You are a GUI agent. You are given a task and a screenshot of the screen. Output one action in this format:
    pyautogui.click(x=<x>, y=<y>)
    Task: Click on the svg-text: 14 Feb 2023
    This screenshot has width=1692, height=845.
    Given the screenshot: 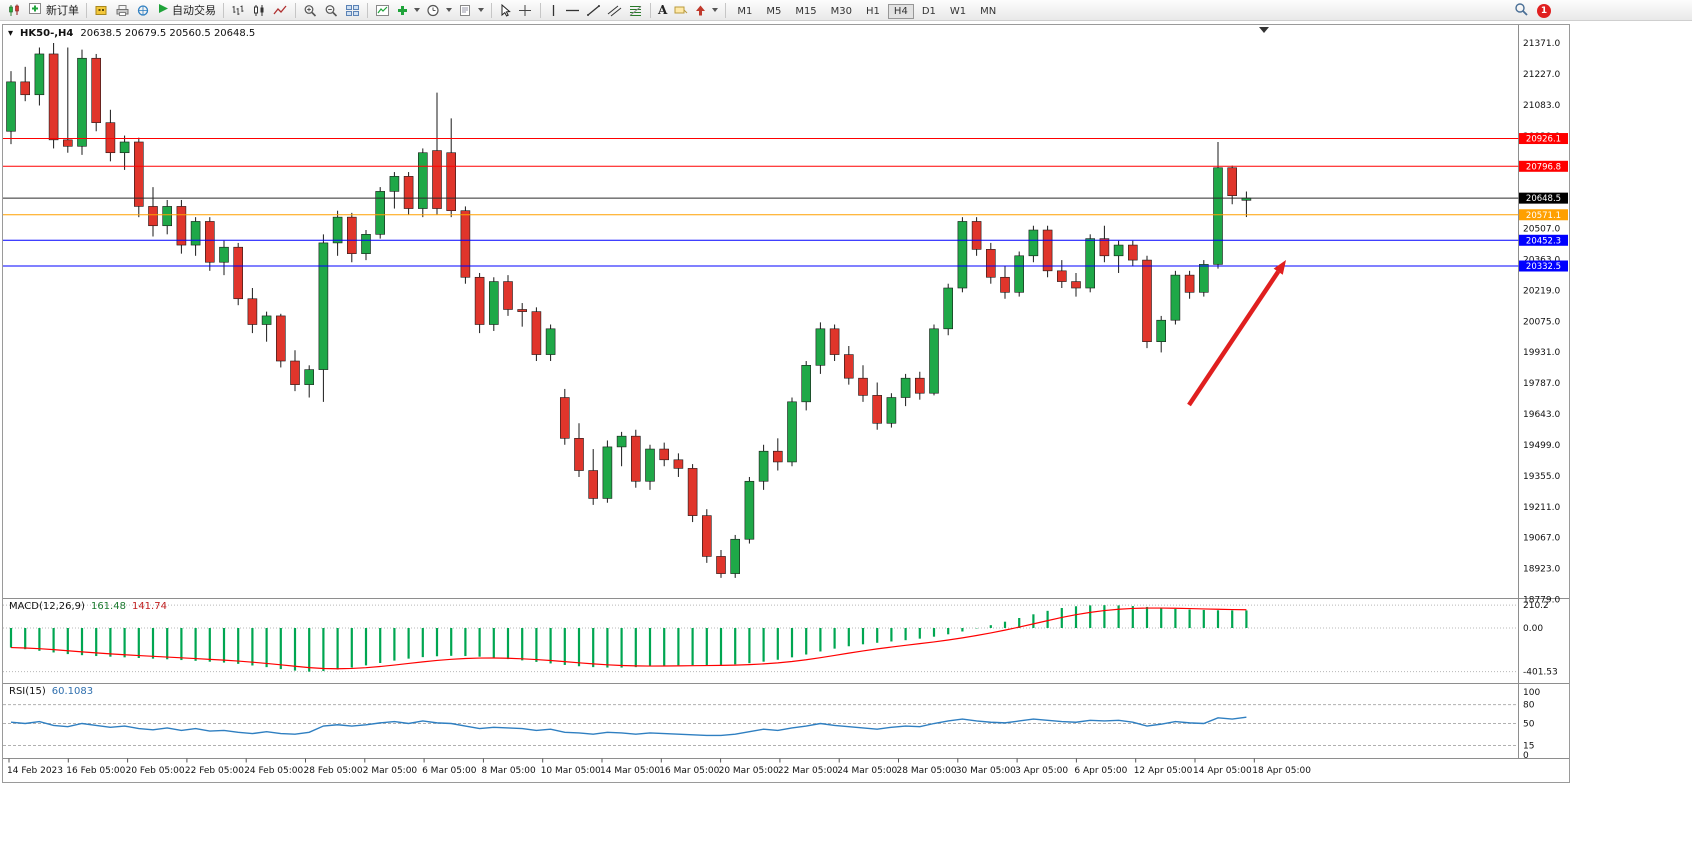 What is the action you would take?
    pyautogui.click(x=35, y=771)
    